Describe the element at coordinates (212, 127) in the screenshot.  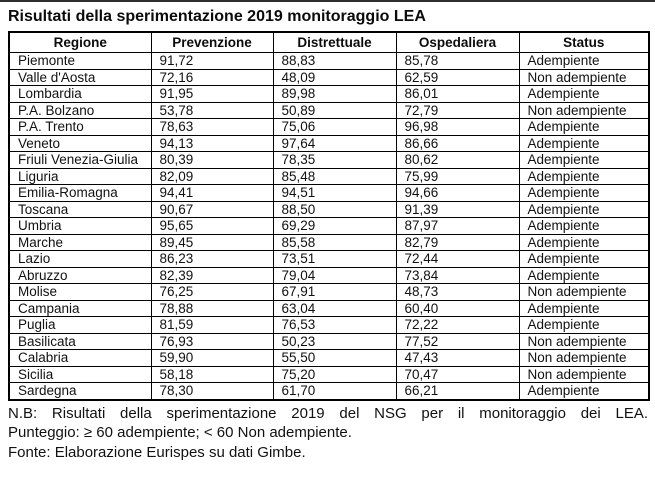
I see `cell-prevenzione: 78,63` at that location.